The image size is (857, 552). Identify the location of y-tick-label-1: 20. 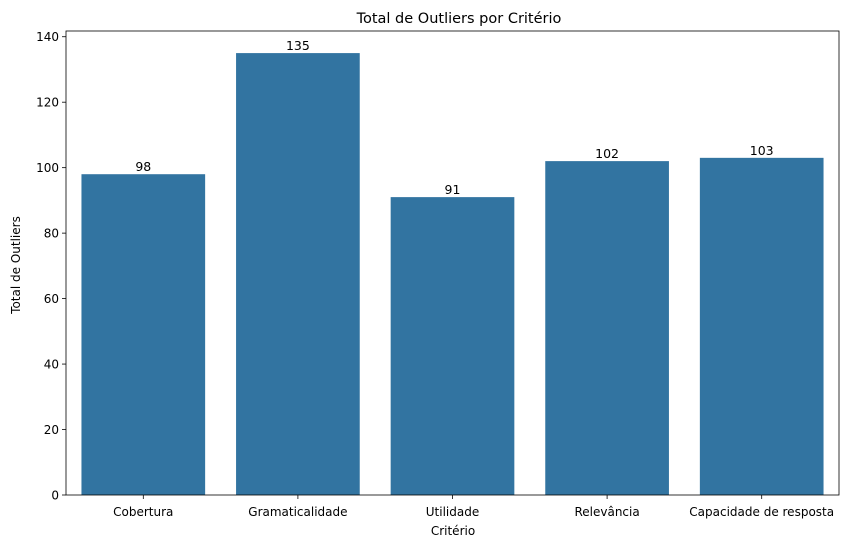
(51, 430).